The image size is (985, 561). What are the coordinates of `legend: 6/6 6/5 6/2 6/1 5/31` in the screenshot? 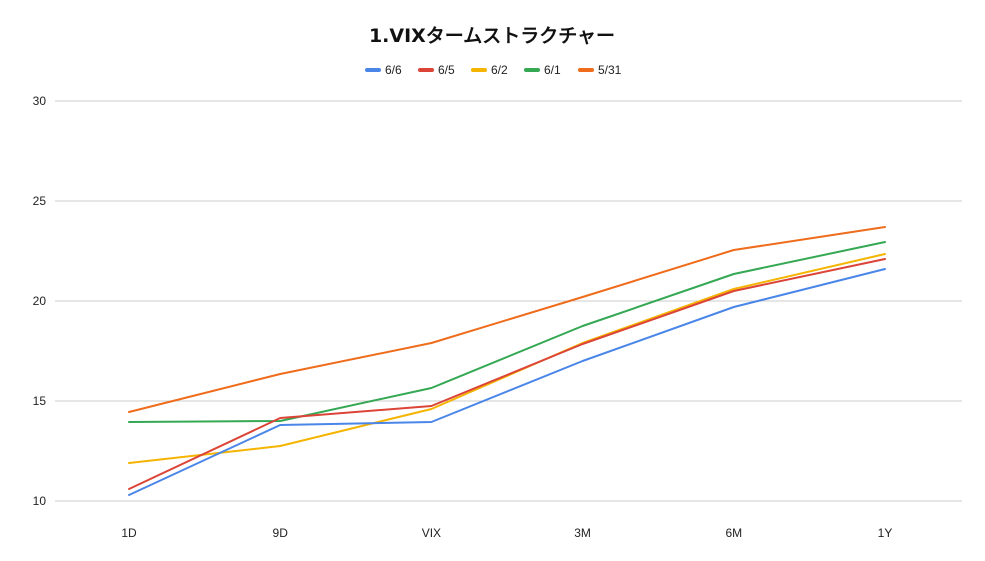 It's located at (493, 70).